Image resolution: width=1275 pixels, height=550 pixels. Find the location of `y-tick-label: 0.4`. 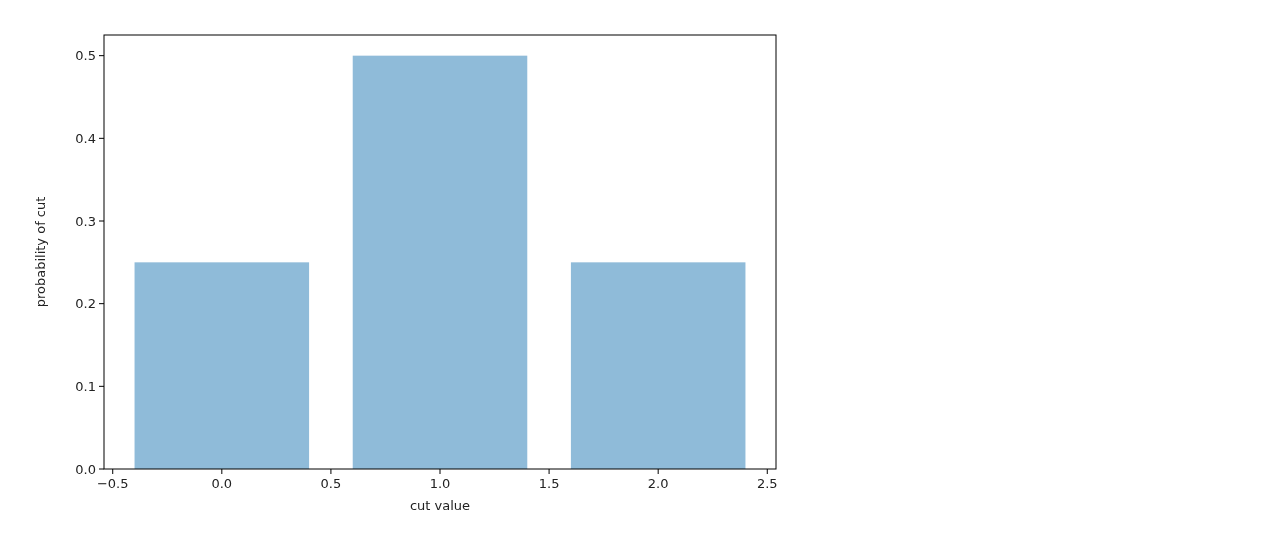

y-tick-label: 0.4 is located at coordinates (85, 138).